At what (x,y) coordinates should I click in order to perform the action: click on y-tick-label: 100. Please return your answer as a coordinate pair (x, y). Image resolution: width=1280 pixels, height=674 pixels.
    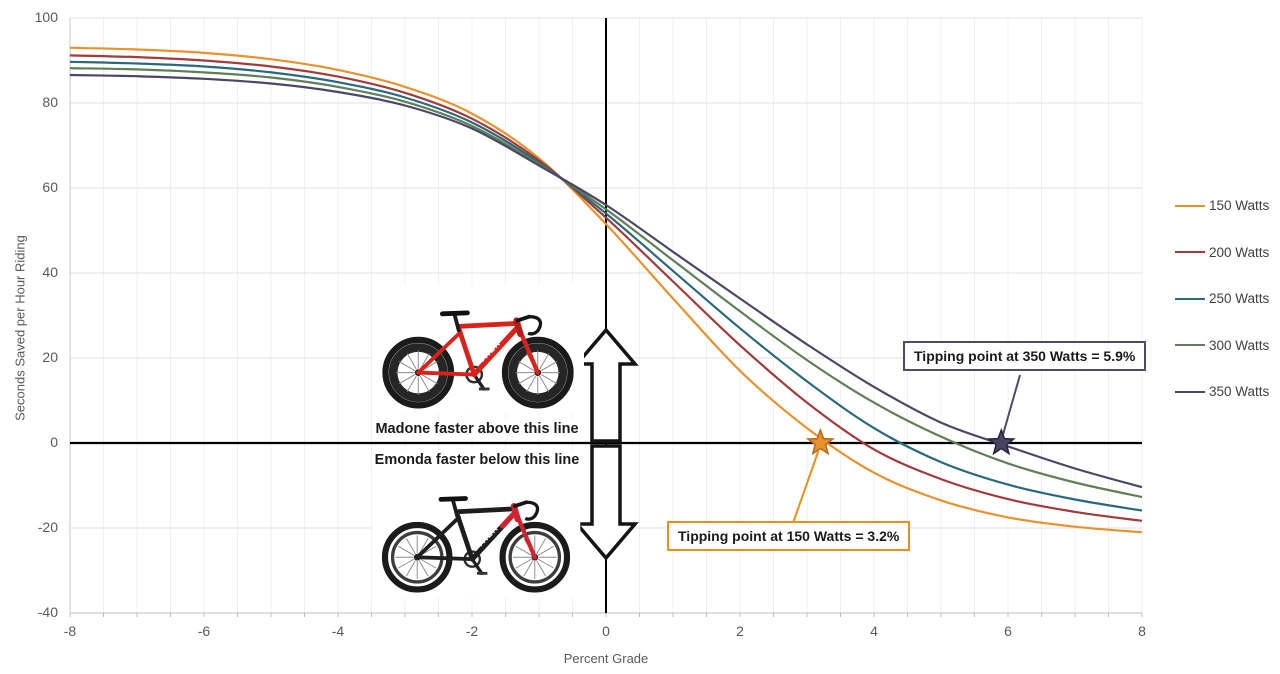
    Looking at the image, I should click on (46, 17).